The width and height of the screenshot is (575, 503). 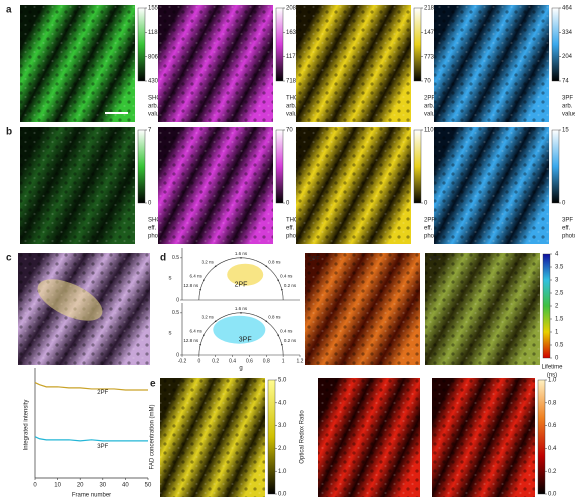 What do you see at coordinates (245, 274) in the screenshot?
I see `phasor-cloud` at bounding box center [245, 274].